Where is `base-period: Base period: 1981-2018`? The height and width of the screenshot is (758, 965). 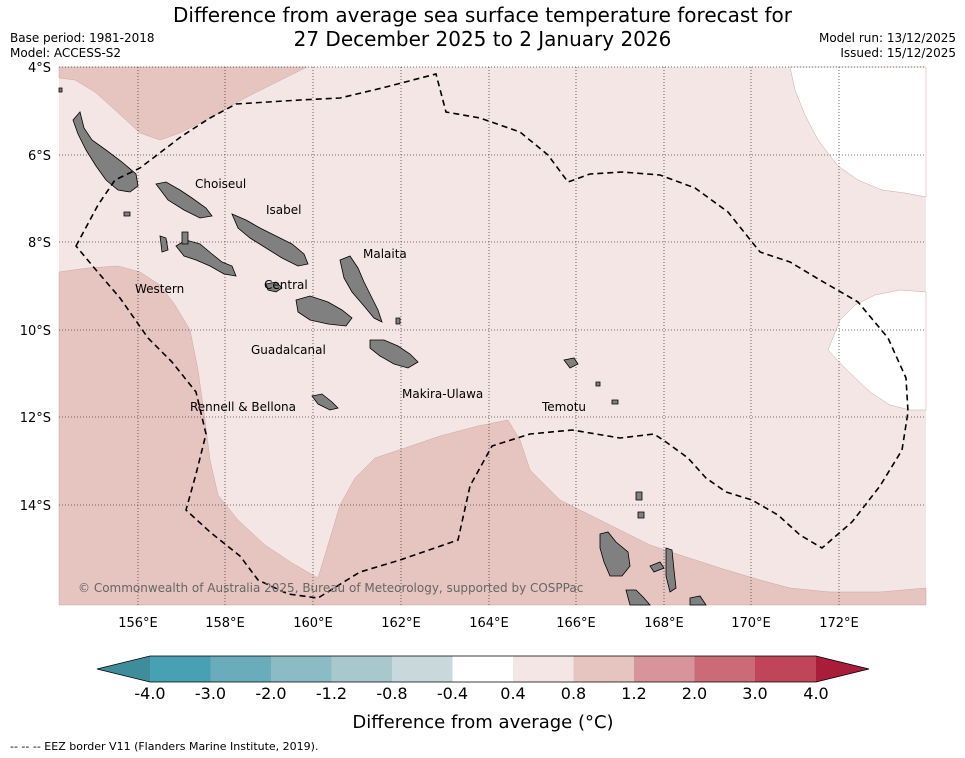 base-period: Base period: 1981-2018 is located at coordinates (82, 38).